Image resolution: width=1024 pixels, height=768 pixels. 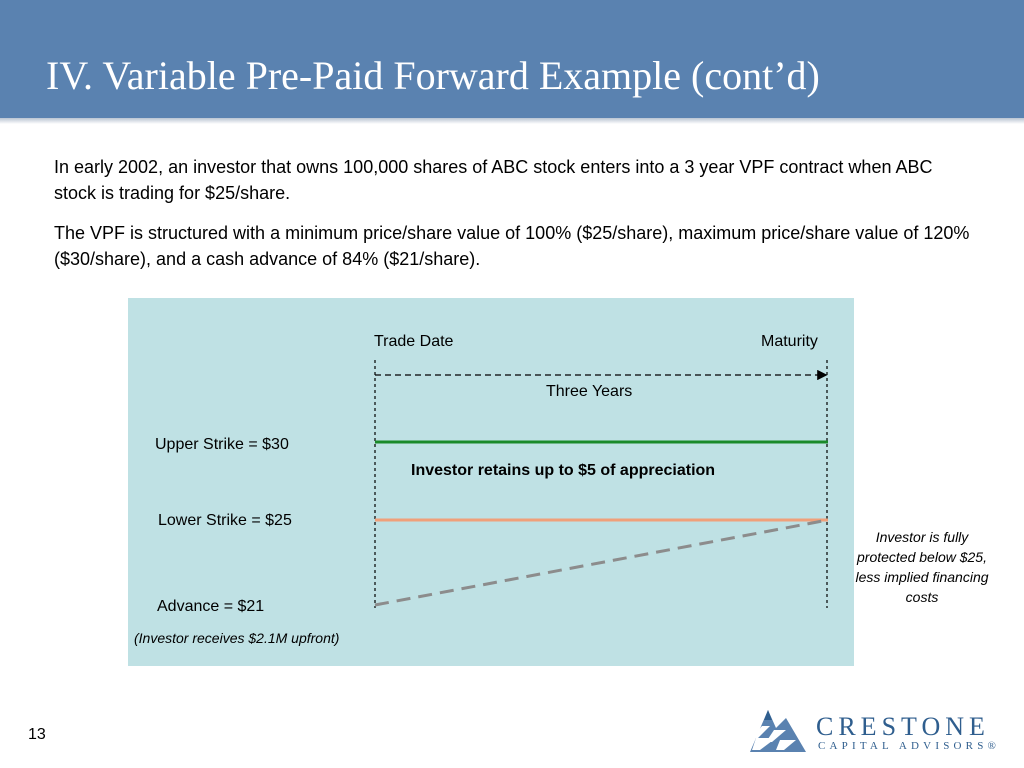 What do you see at coordinates (512, 121) in the screenshot?
I see `title-bar-divider` at bounding box center [512, 121].